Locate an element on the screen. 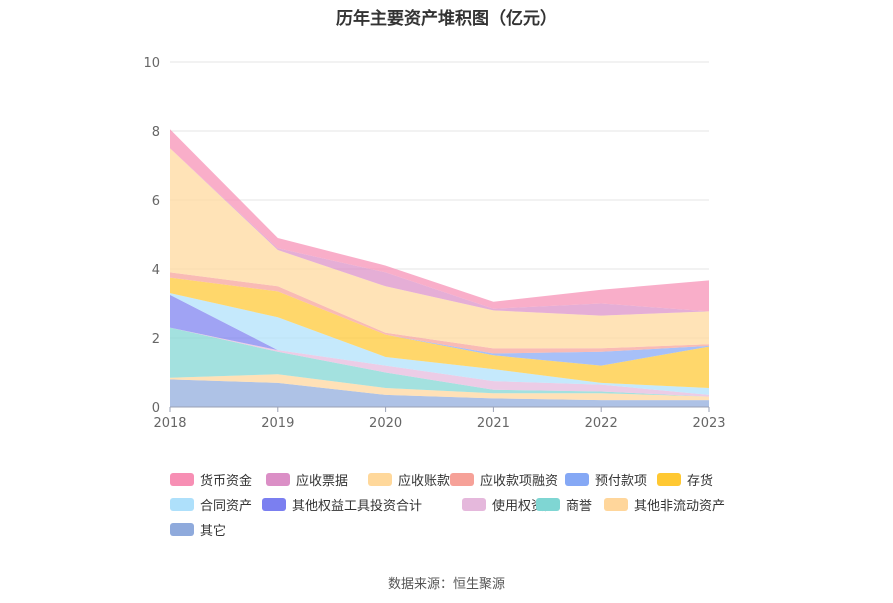 The width and height of the screenshot is (893, 603). source-note: 数据来源：恒生聚源 is located at coordinates (446, 584).